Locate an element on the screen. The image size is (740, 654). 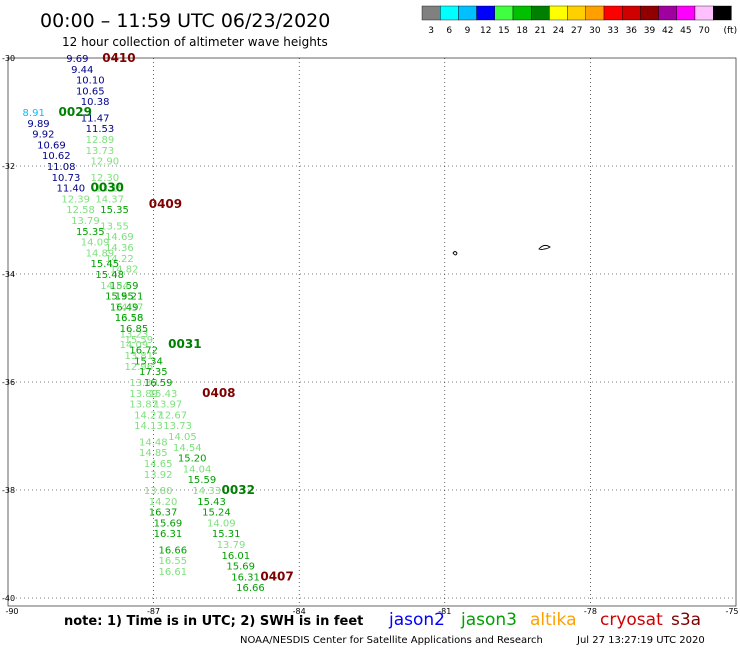
wave-height-label: 14.84 is located at coordinates (114, 286).